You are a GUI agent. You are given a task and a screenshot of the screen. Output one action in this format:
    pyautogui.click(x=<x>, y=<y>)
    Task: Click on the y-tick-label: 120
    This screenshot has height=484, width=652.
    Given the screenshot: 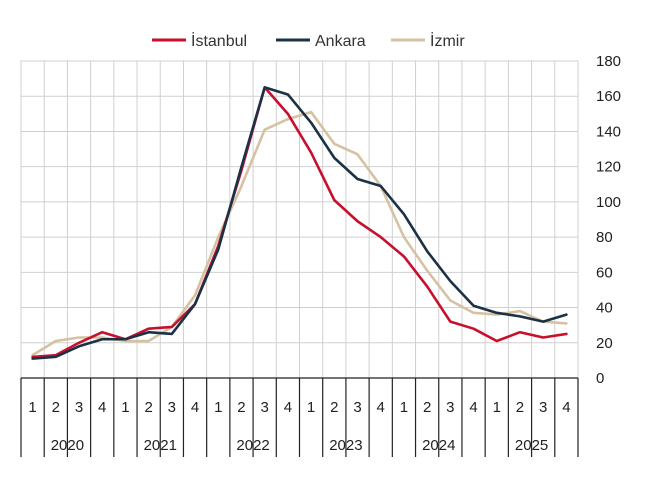 What is the action you would take?
    pyautogui.click(x=608, y=167)
    